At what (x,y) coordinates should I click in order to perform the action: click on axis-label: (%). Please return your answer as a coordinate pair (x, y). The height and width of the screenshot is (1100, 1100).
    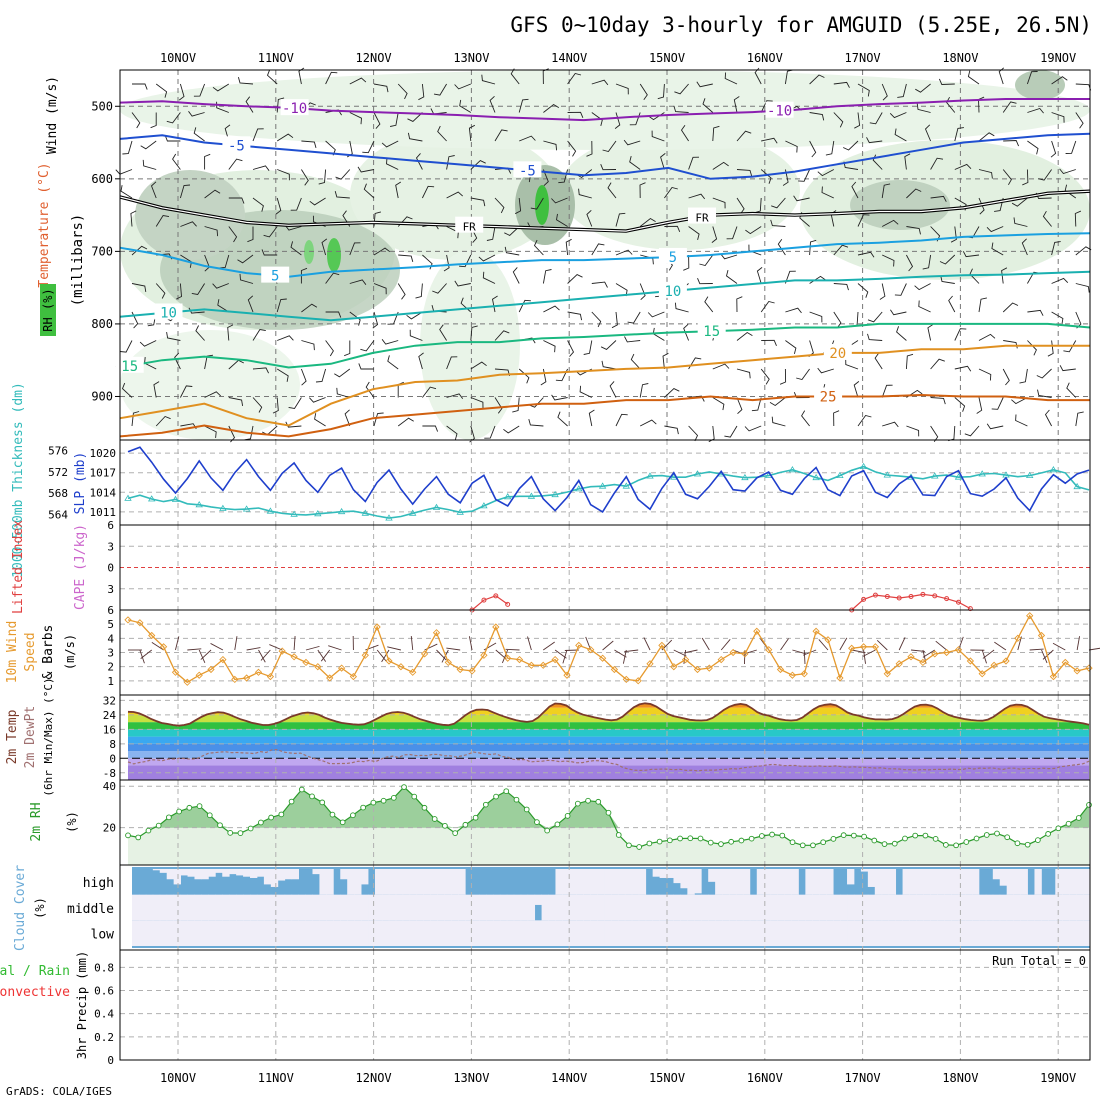
    Looking at the image, I should click on (72, 822).